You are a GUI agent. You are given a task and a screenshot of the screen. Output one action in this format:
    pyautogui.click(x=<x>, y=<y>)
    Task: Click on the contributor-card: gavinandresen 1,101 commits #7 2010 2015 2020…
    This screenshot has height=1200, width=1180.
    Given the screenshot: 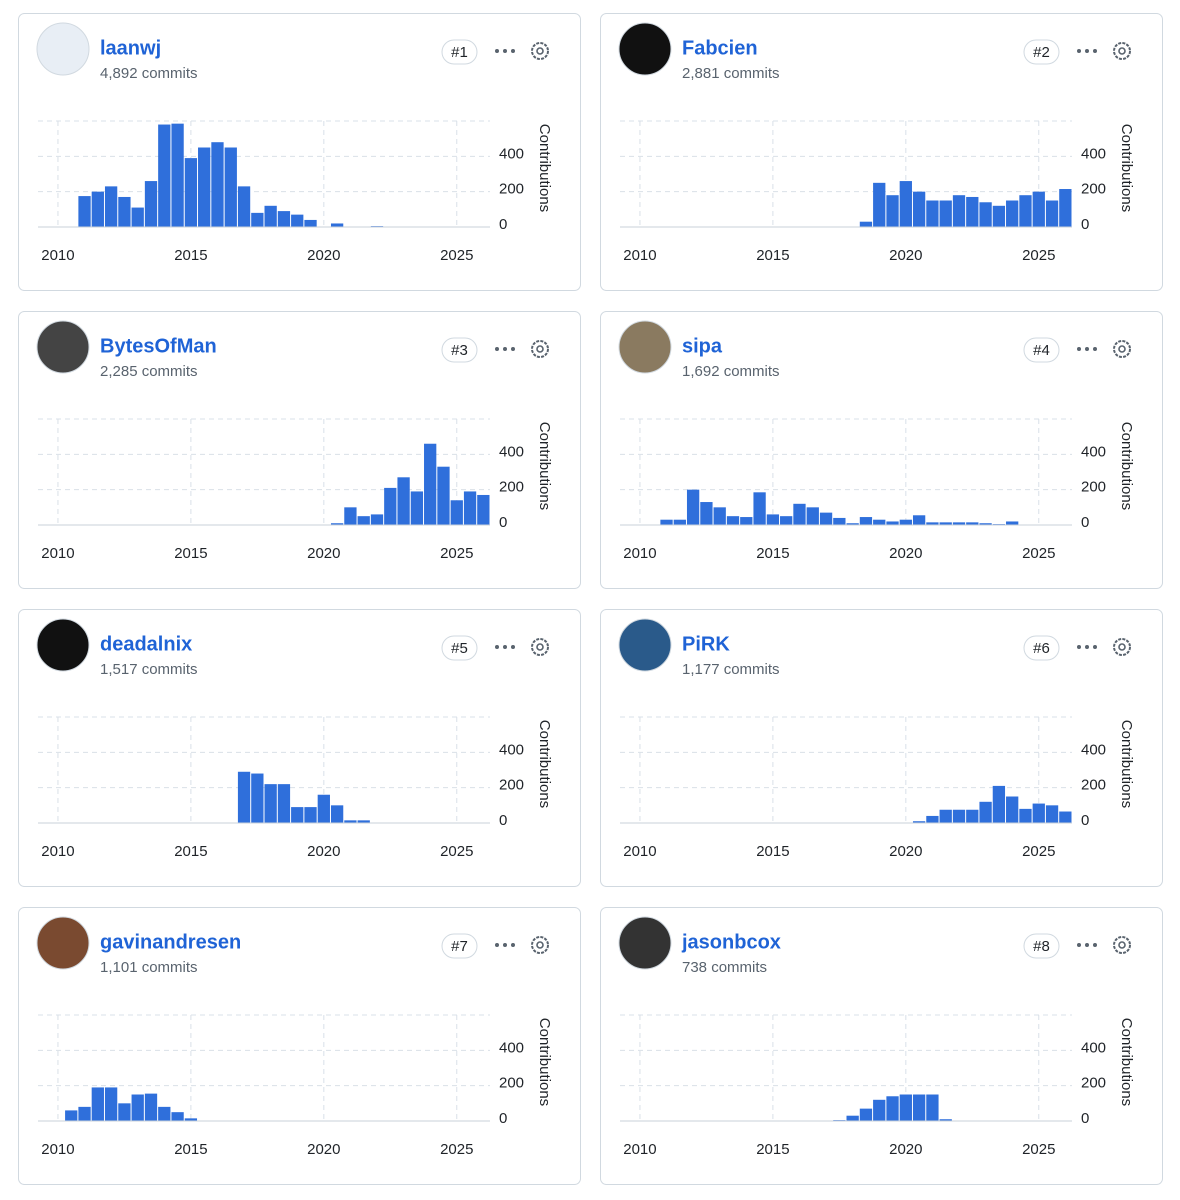 What is the action you would take?
    pyautogui.click(x=299, y=1046)
    